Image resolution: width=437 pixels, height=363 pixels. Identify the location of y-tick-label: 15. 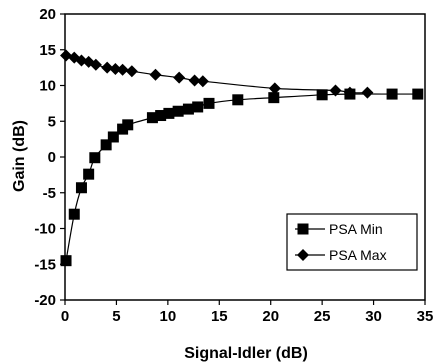
(47, 50).